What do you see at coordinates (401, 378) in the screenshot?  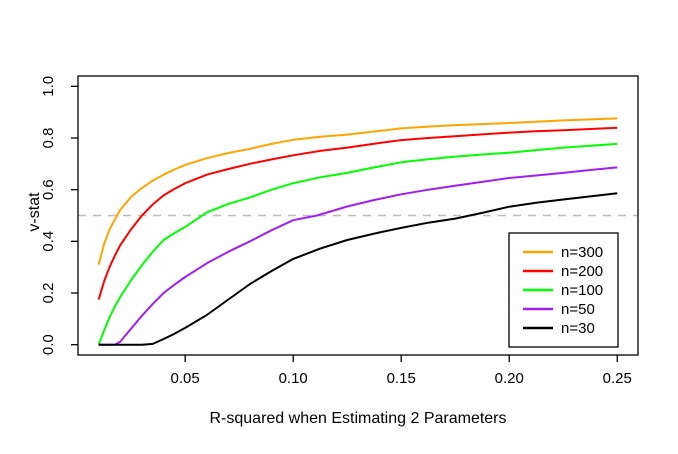 I see `x-tick-label: 0.15` at bounding box center [401, 378].